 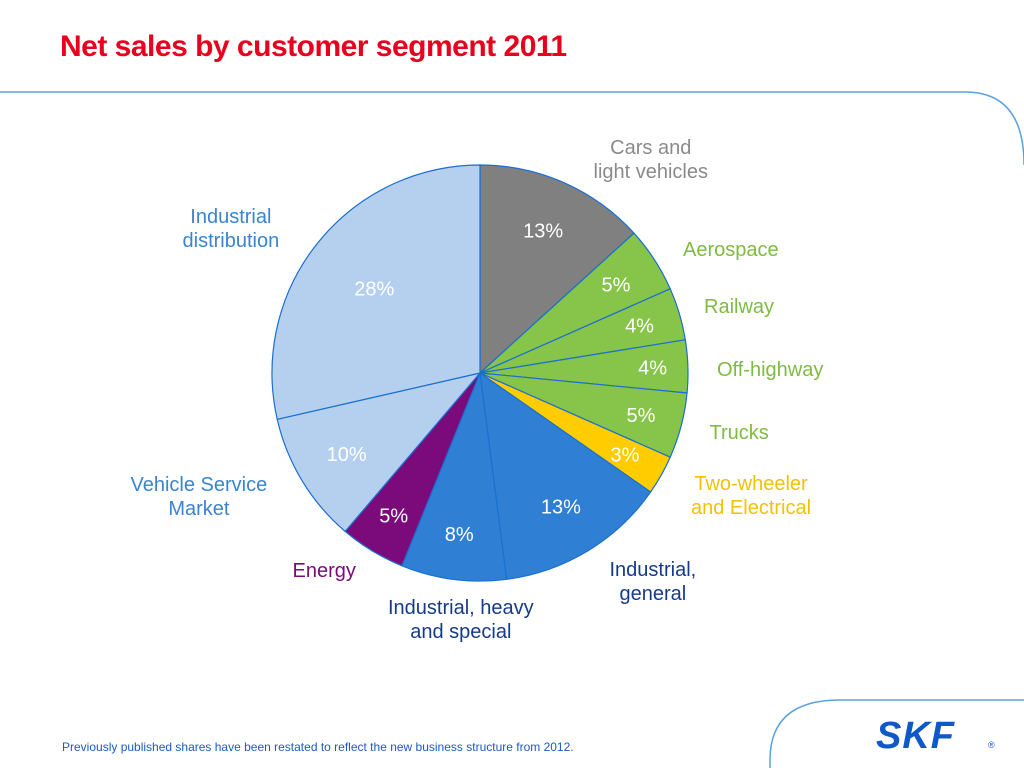 What do you see at coordinates (393, 516) in the screenshot?
I see `pie-pct-label-energy: 5%` at bounding box center [393, 516].